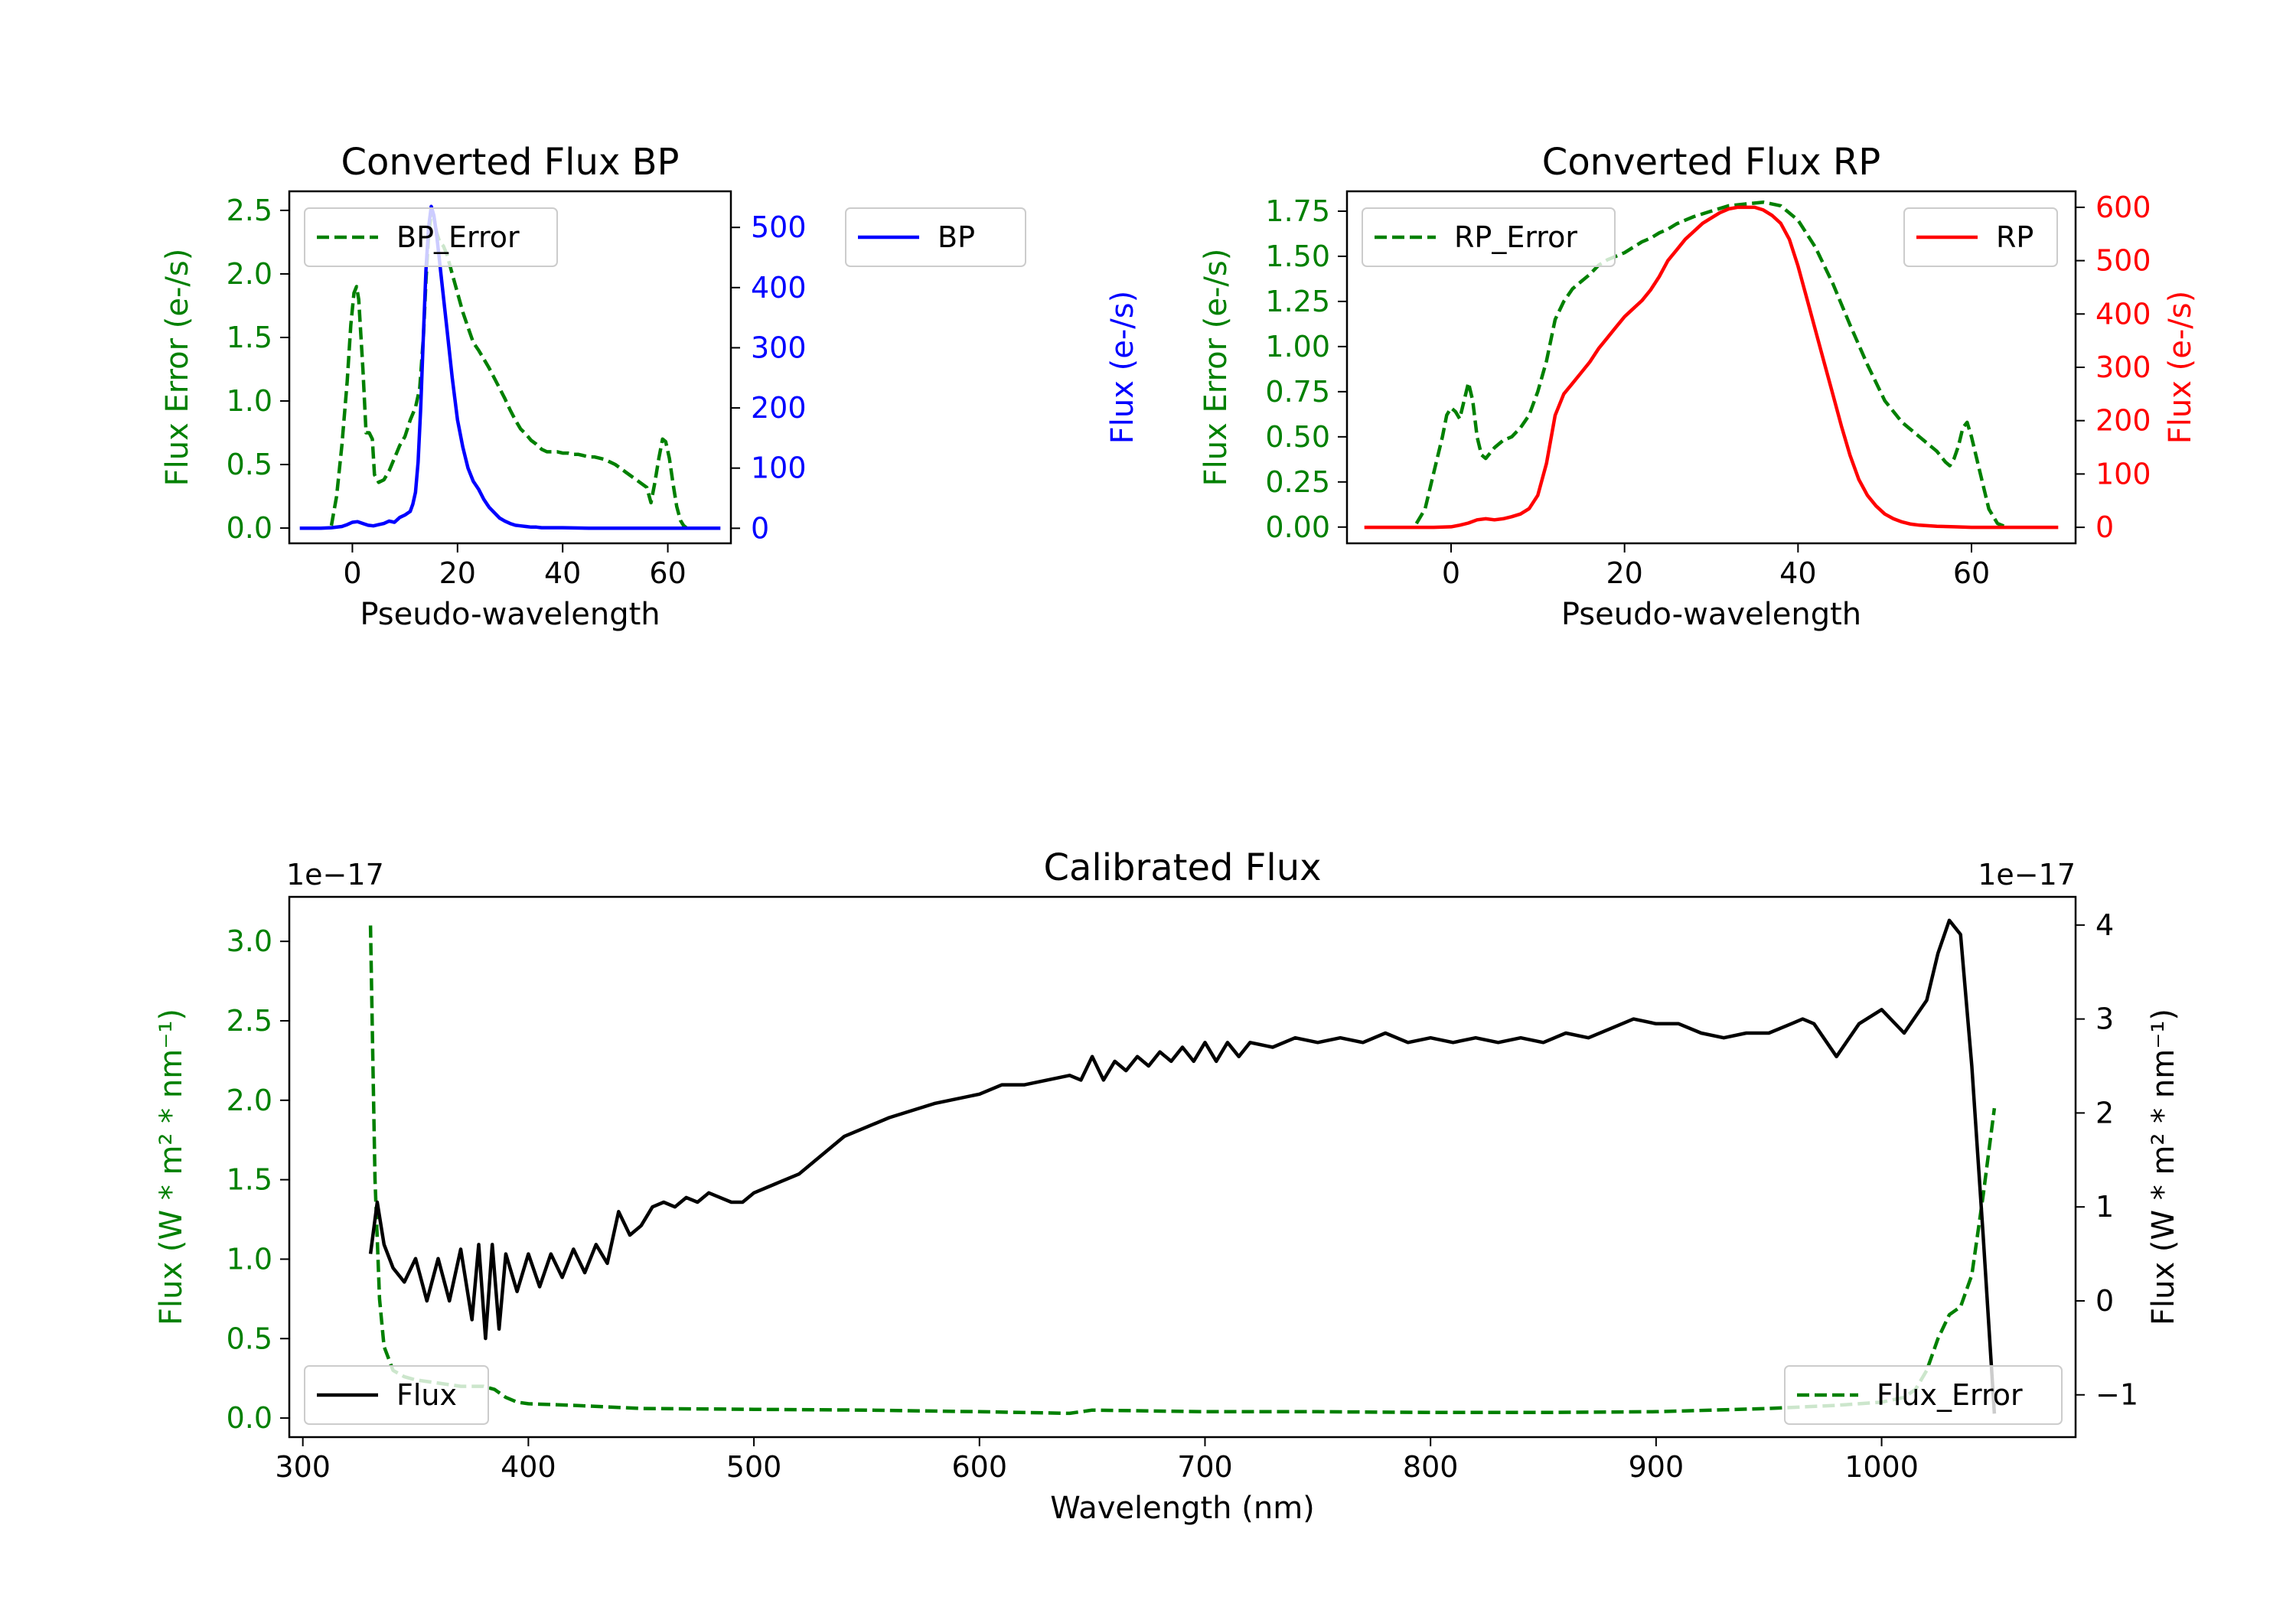 The width and height of the screenshot is (2296, 1607). Describe the element at coordinates (426, 1395) in the screenshot. I see `legend-left-label: Flux` at that location.